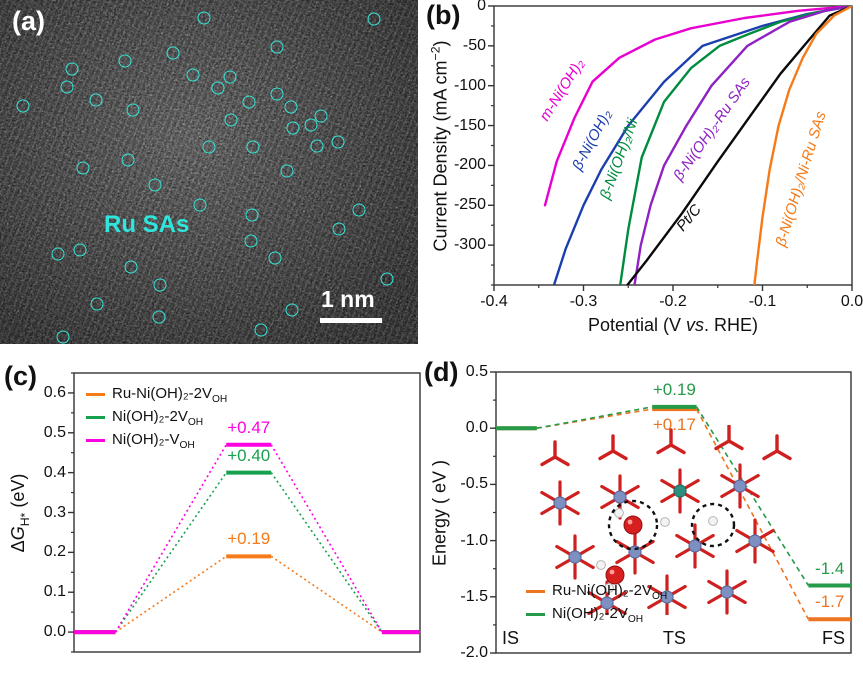  What do you see at coordinates (54, 552) in the screenshot?
I see `y-tick-label: 0.2` at bounding box center [54, 552].